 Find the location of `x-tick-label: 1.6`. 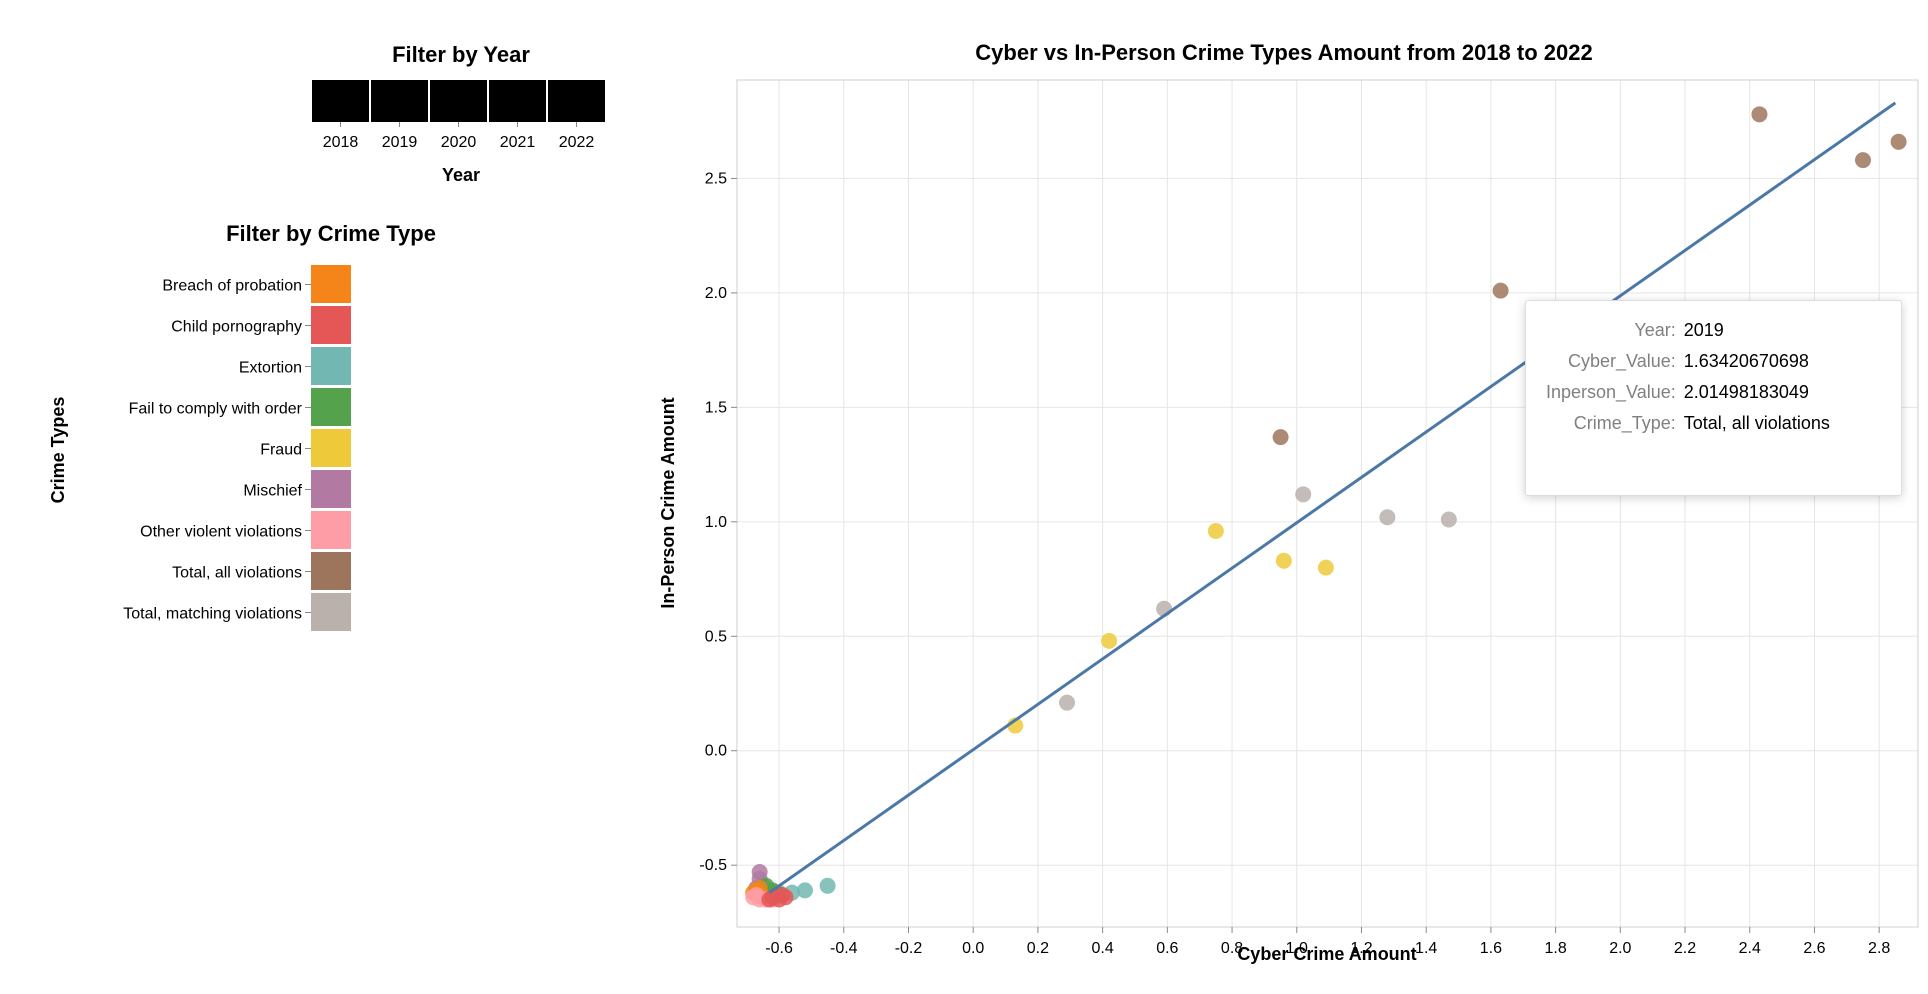

x-tick-label: 1.6 is located at coordinates (1491, 948).